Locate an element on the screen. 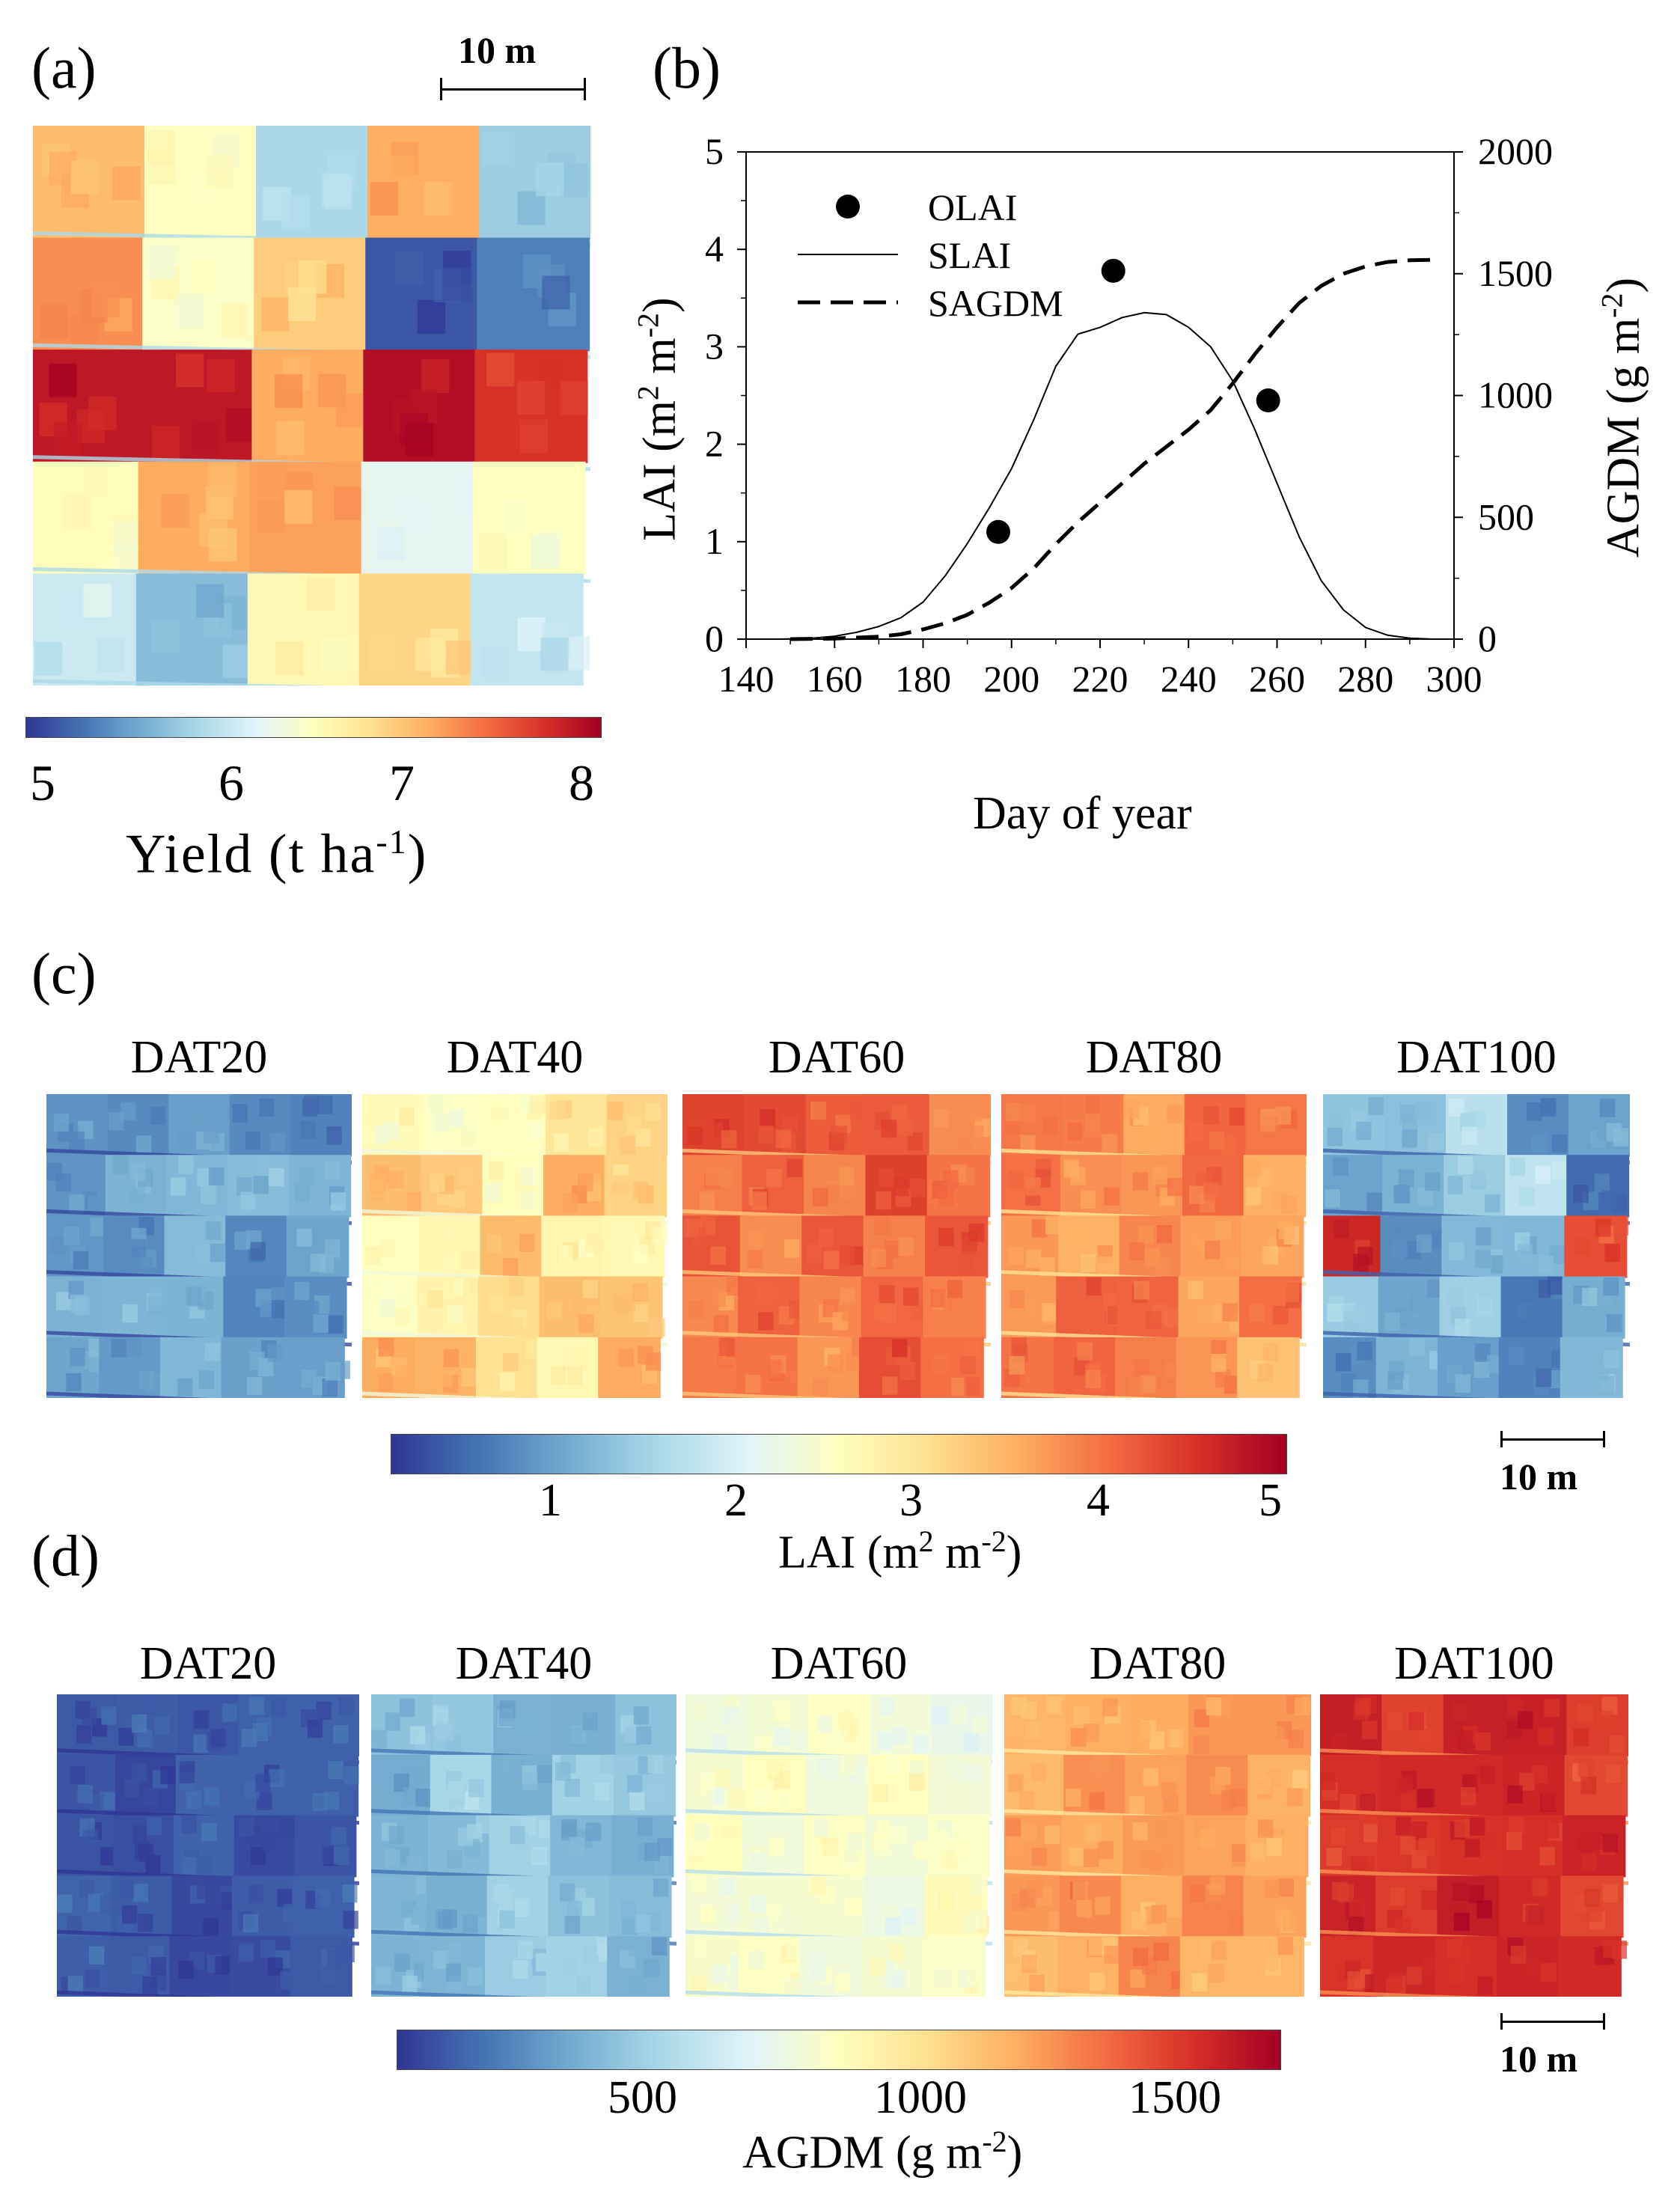  agdm-map-title: DAT40 is located at coordinates (524, 1663).